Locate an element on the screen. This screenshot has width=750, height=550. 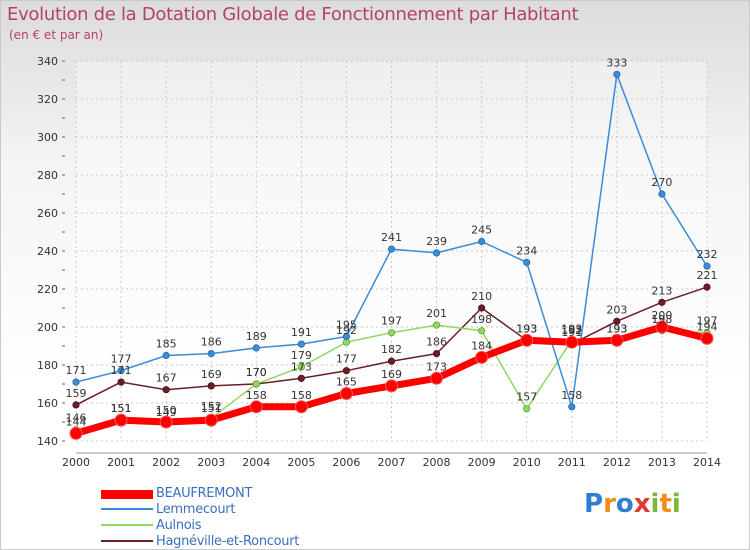
logo-letter: r is located at coordinates (609, 504).